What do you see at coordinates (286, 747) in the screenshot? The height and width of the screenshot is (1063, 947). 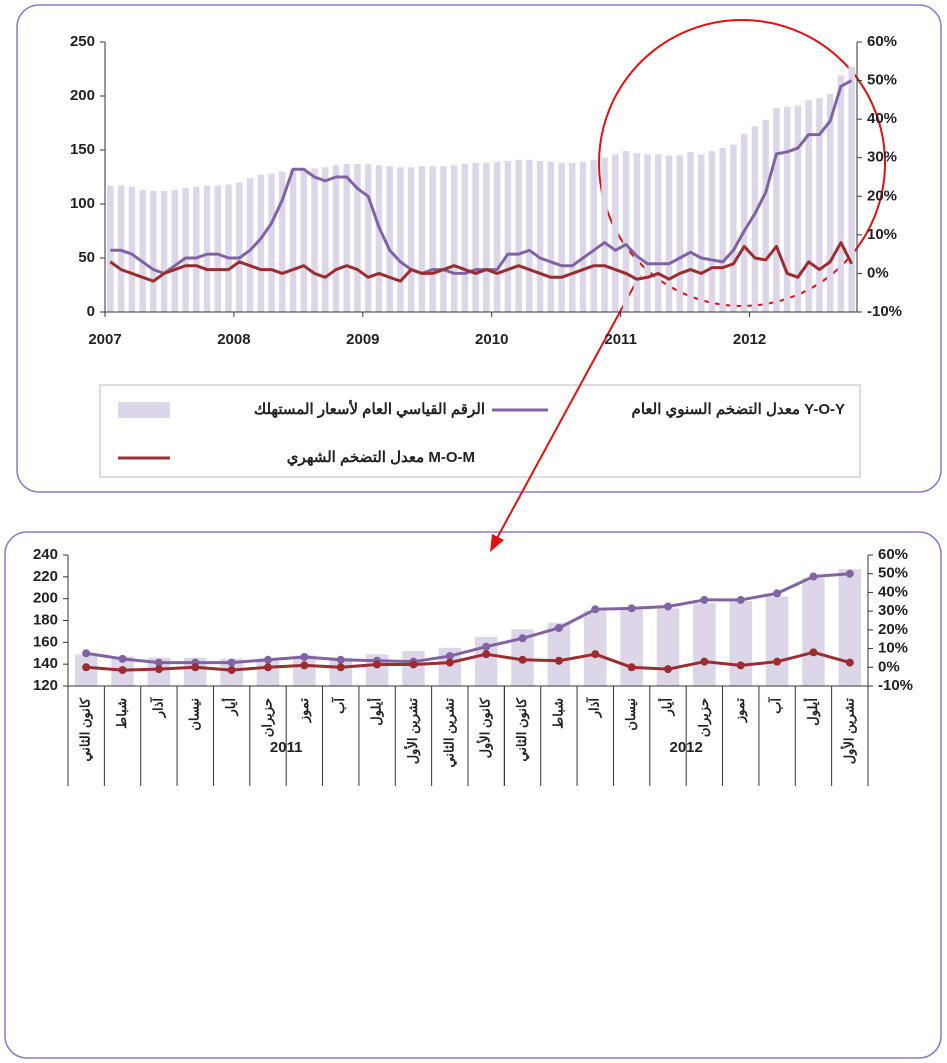 I see `group-label: 2011` at bounding box center [286, 747].